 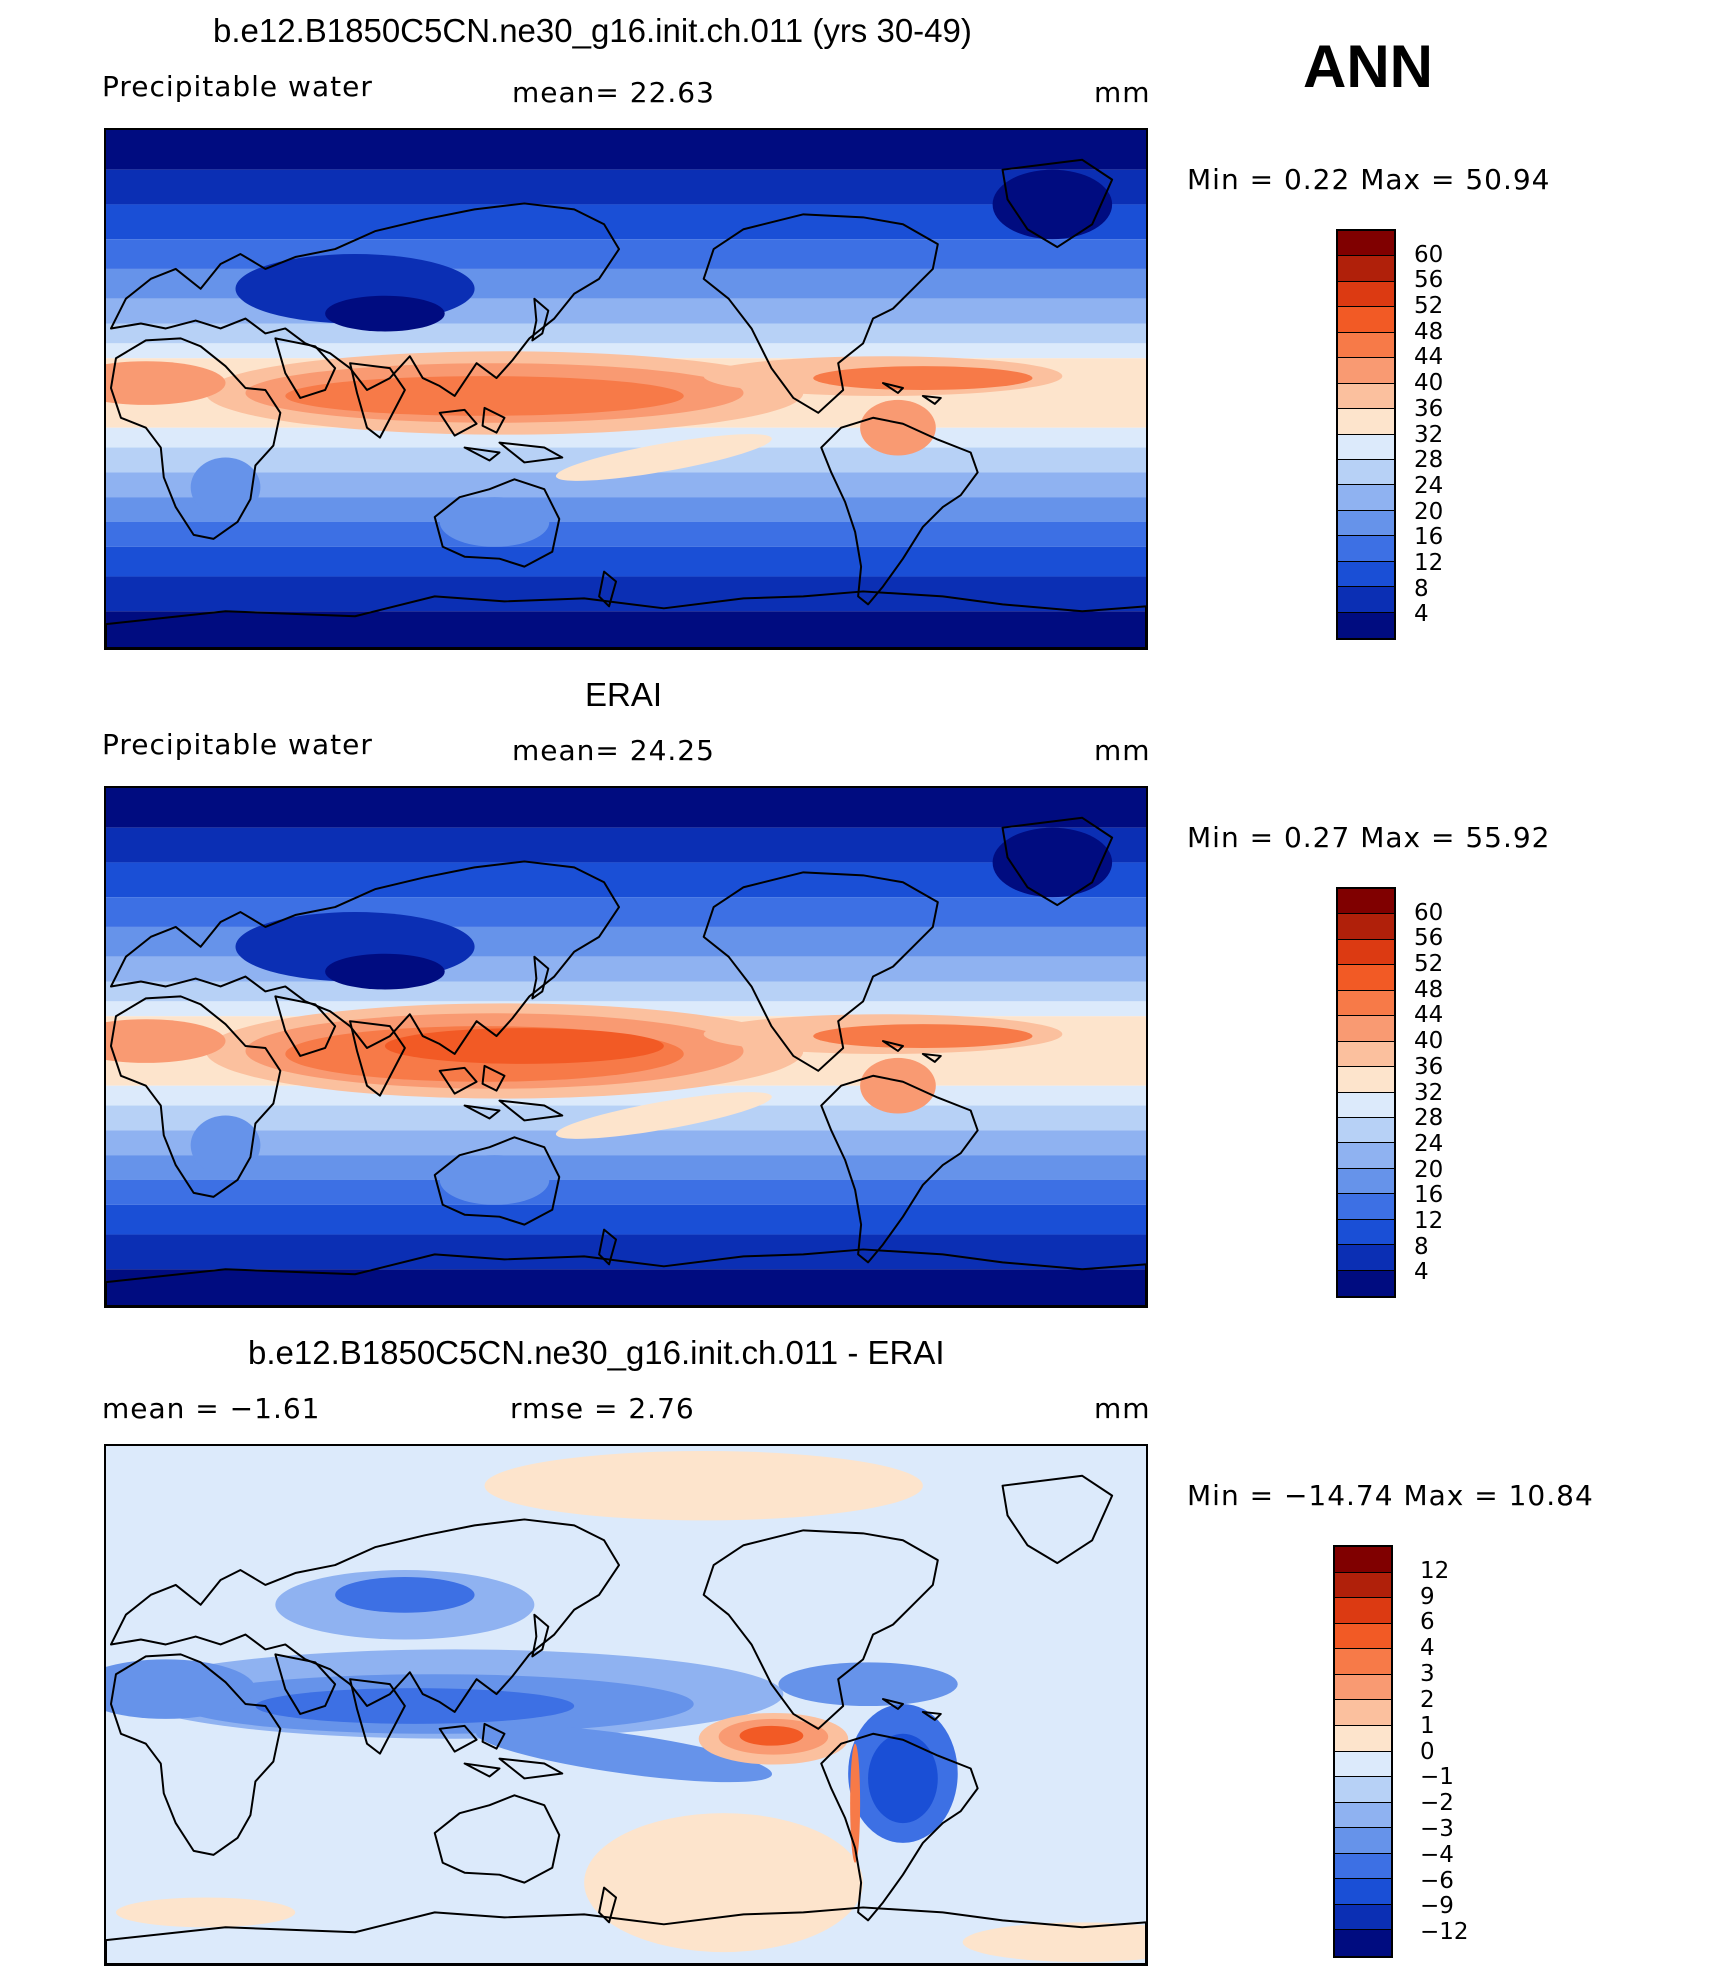 I want to click on panel-2-units-label: mm, so click(x=1122, y=750).